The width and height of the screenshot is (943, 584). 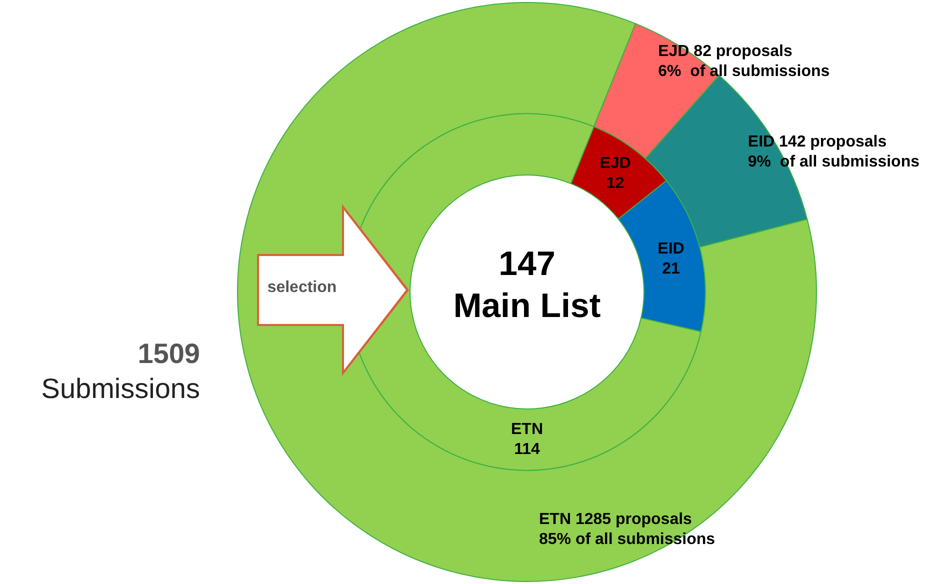 I want to click on slice-label: EID, so click(x=671, y=249).